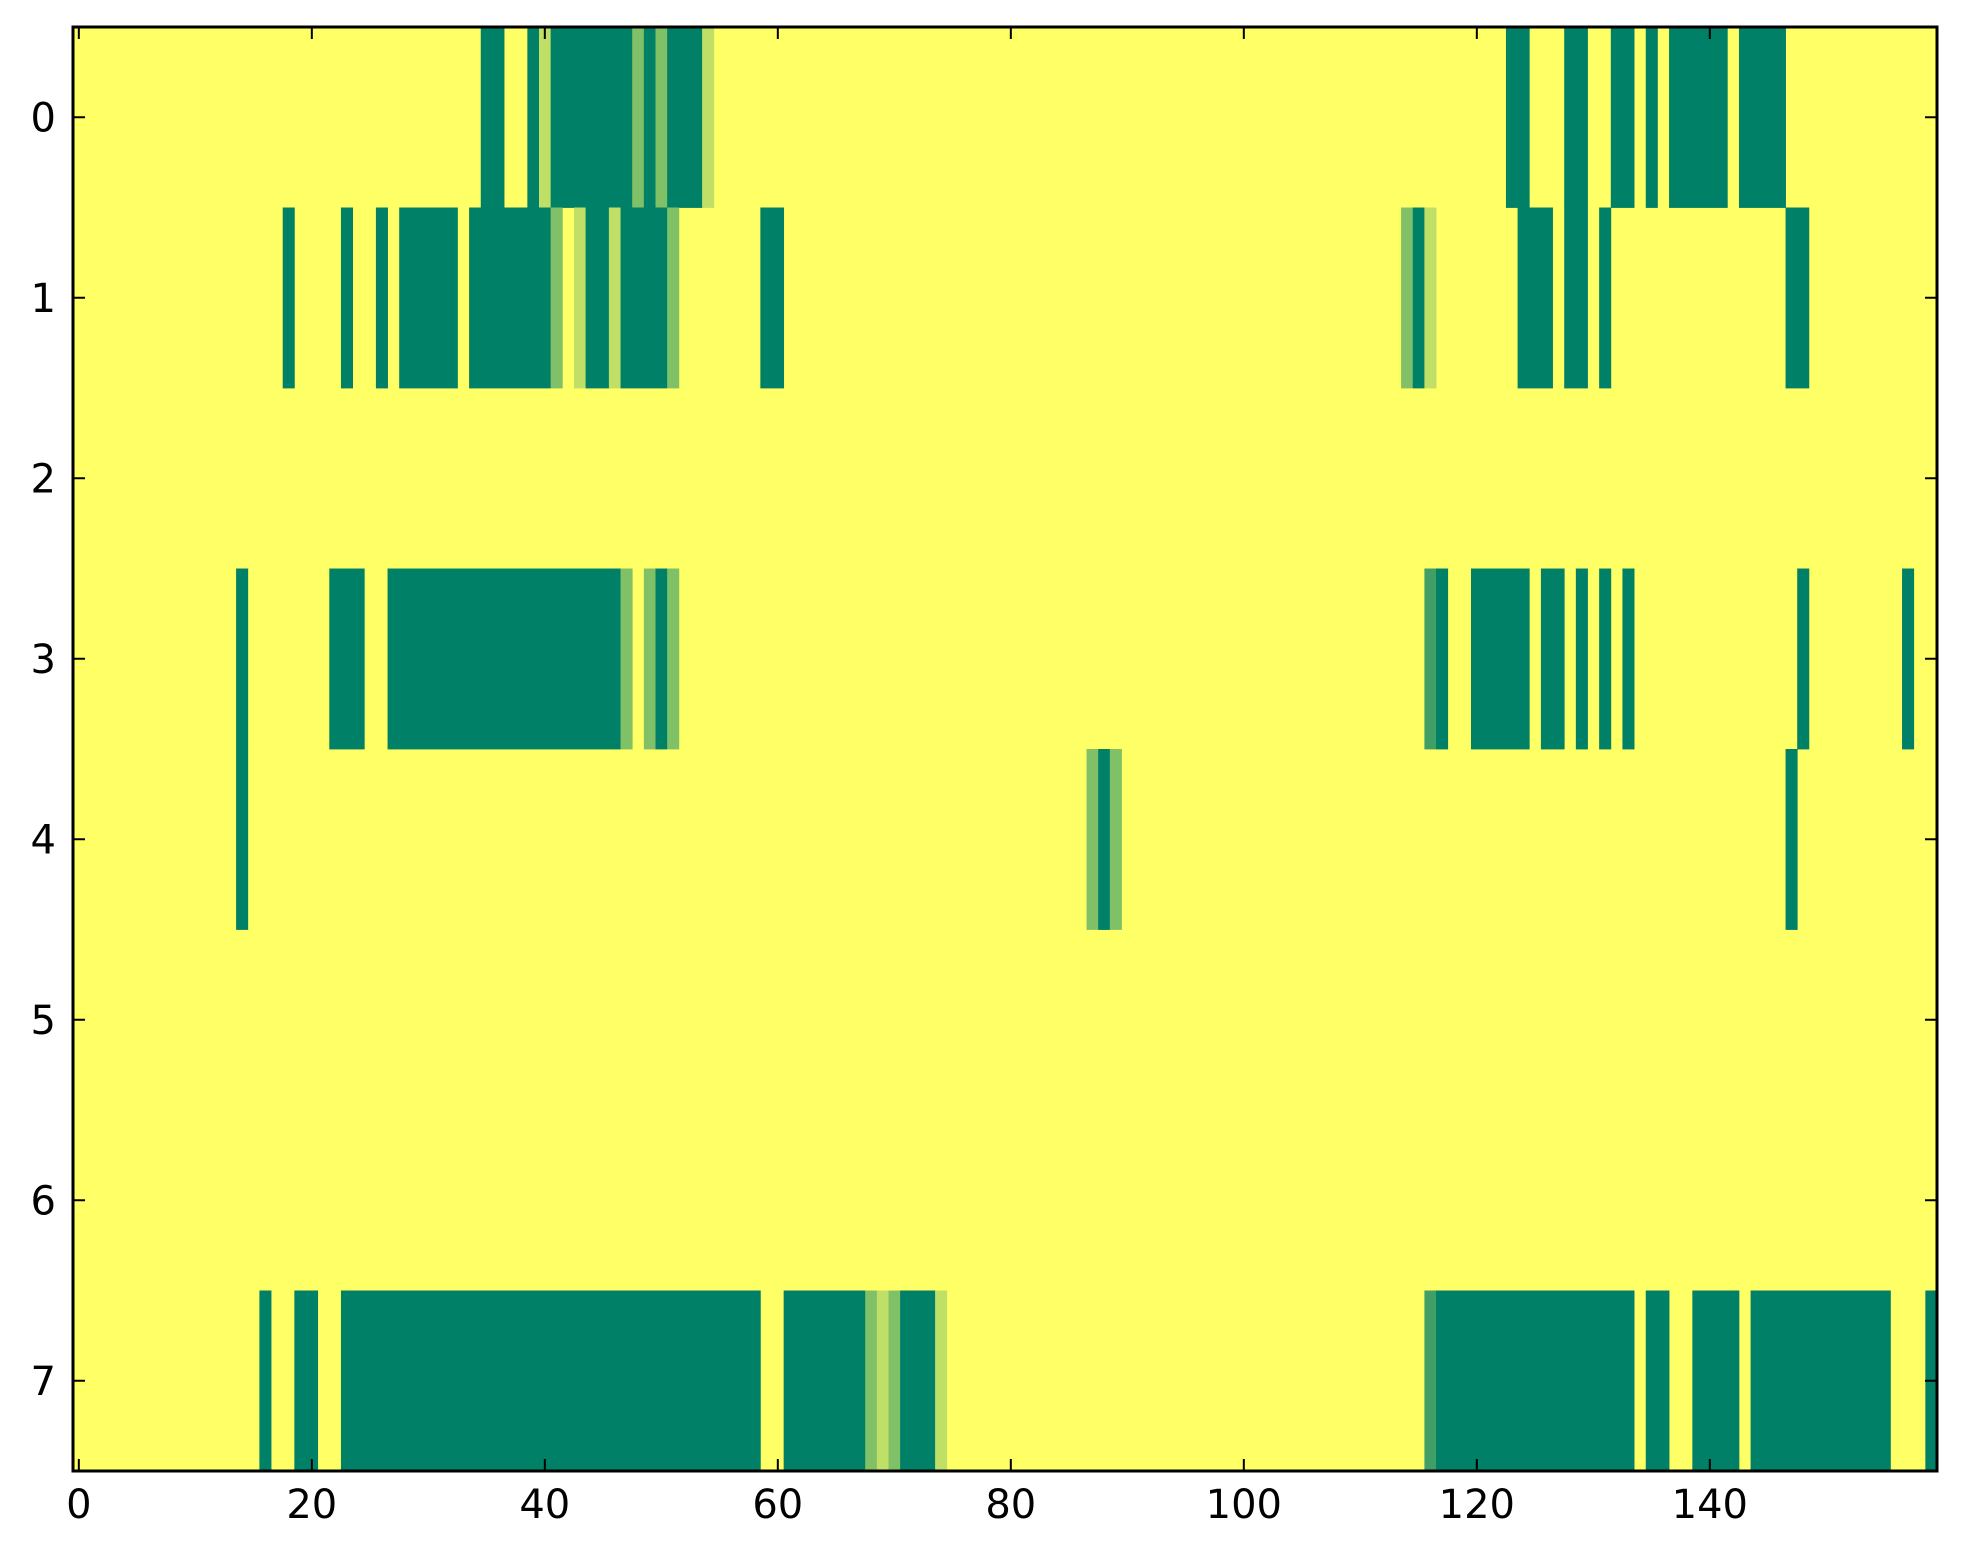 This screenshot has height=1564, width=1963. What do you see at coordinates (43, 1021) in the screenshot?
I see `y-tick-label: 5` at bounding box center [43, 1021].